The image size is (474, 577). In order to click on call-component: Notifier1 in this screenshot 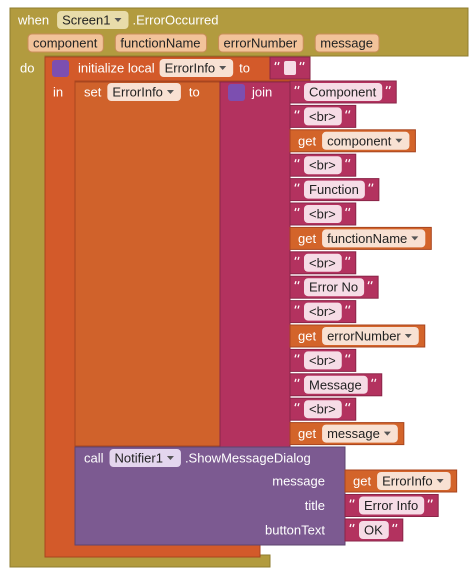, I will do `click(139, 458)`.